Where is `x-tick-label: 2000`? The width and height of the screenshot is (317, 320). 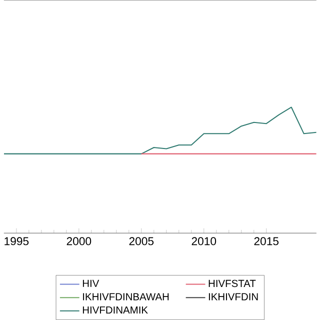
x-tick-label: 2000 is located at coordinates (79, 241).